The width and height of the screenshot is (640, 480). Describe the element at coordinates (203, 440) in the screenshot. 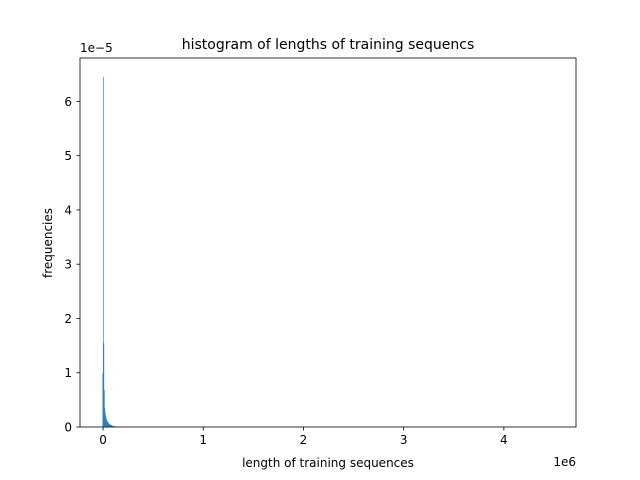

I see `x-tick-label: 1` at that location.